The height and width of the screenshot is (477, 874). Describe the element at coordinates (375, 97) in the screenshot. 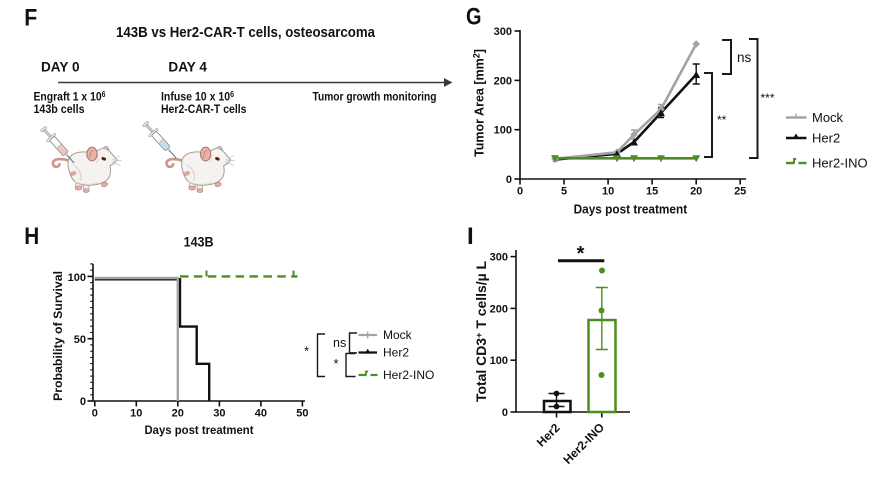

I see `svg-text: Tumor growth monitoring` at that location.